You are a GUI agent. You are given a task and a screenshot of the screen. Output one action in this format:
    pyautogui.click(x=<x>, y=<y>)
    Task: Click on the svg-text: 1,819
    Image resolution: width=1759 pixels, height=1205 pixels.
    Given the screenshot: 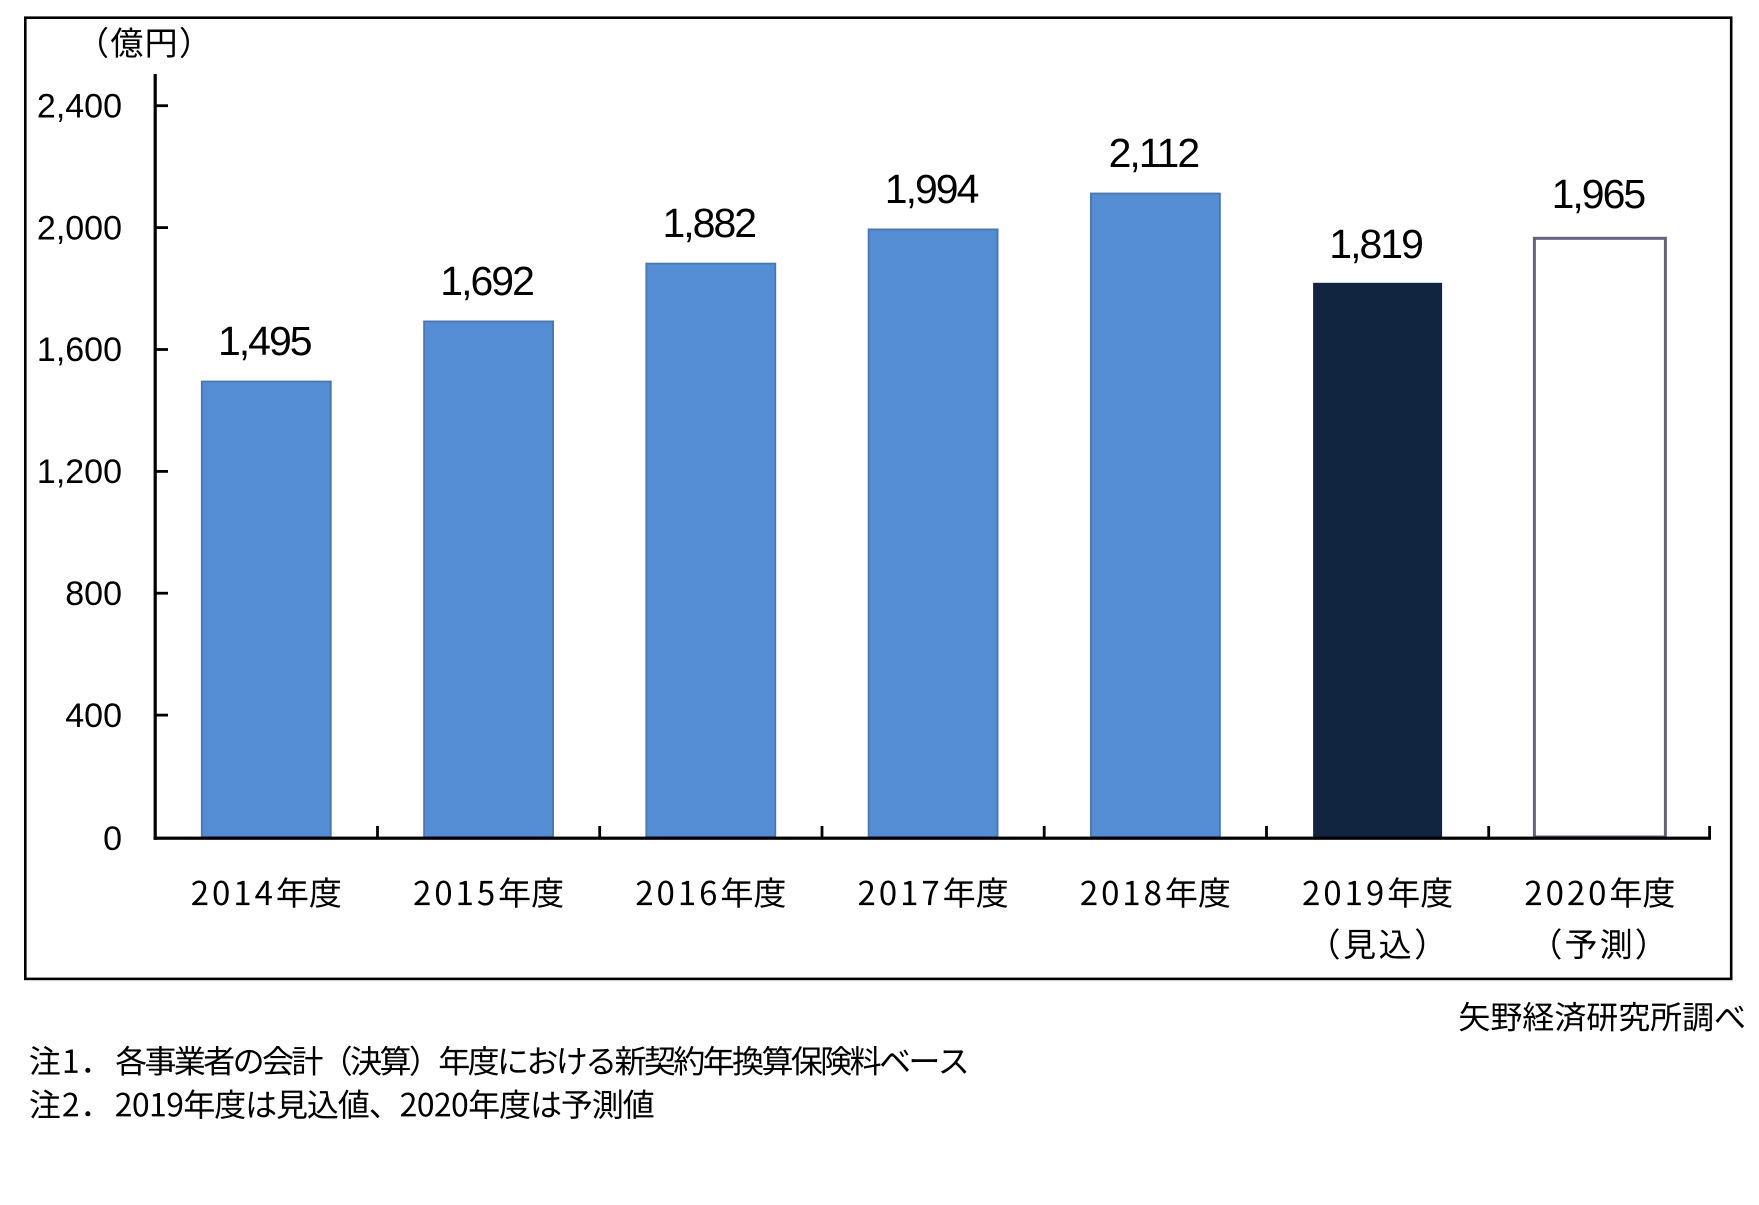 What is the action you would take?
    pyautogui.click(x=1375, y=244)
    